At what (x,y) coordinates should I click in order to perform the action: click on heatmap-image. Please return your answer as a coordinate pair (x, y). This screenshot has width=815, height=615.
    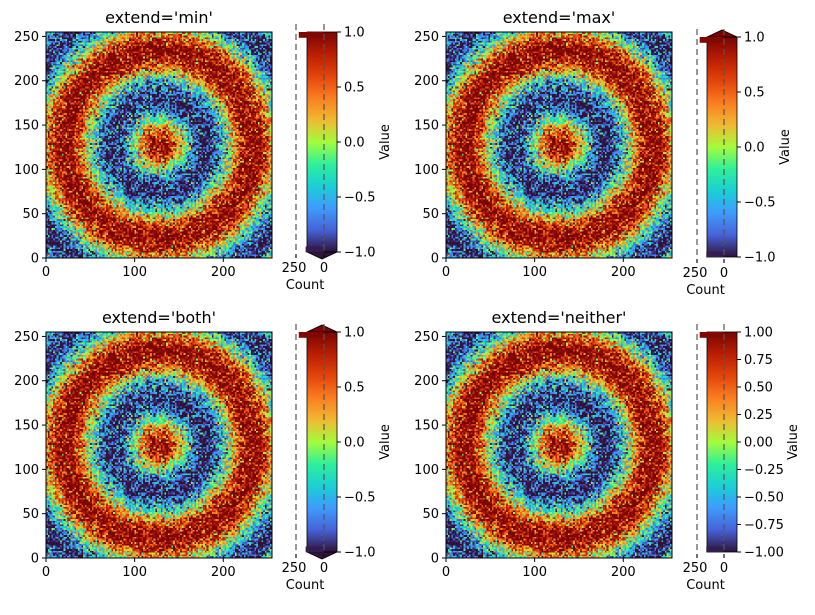
    Looking at the image, I should click on (559, 145).